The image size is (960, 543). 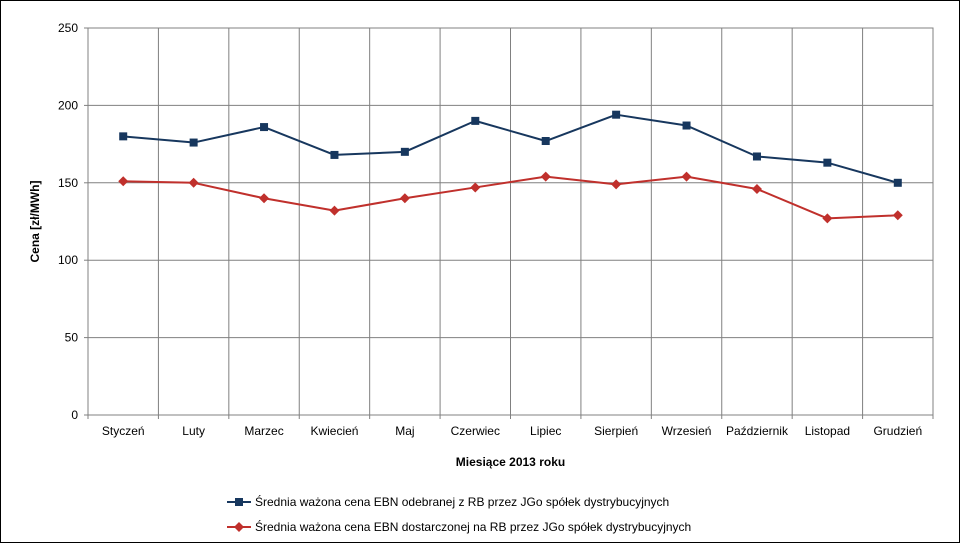 I want to click on x-tick-label: Grudzień, so click(x=897, y=431).